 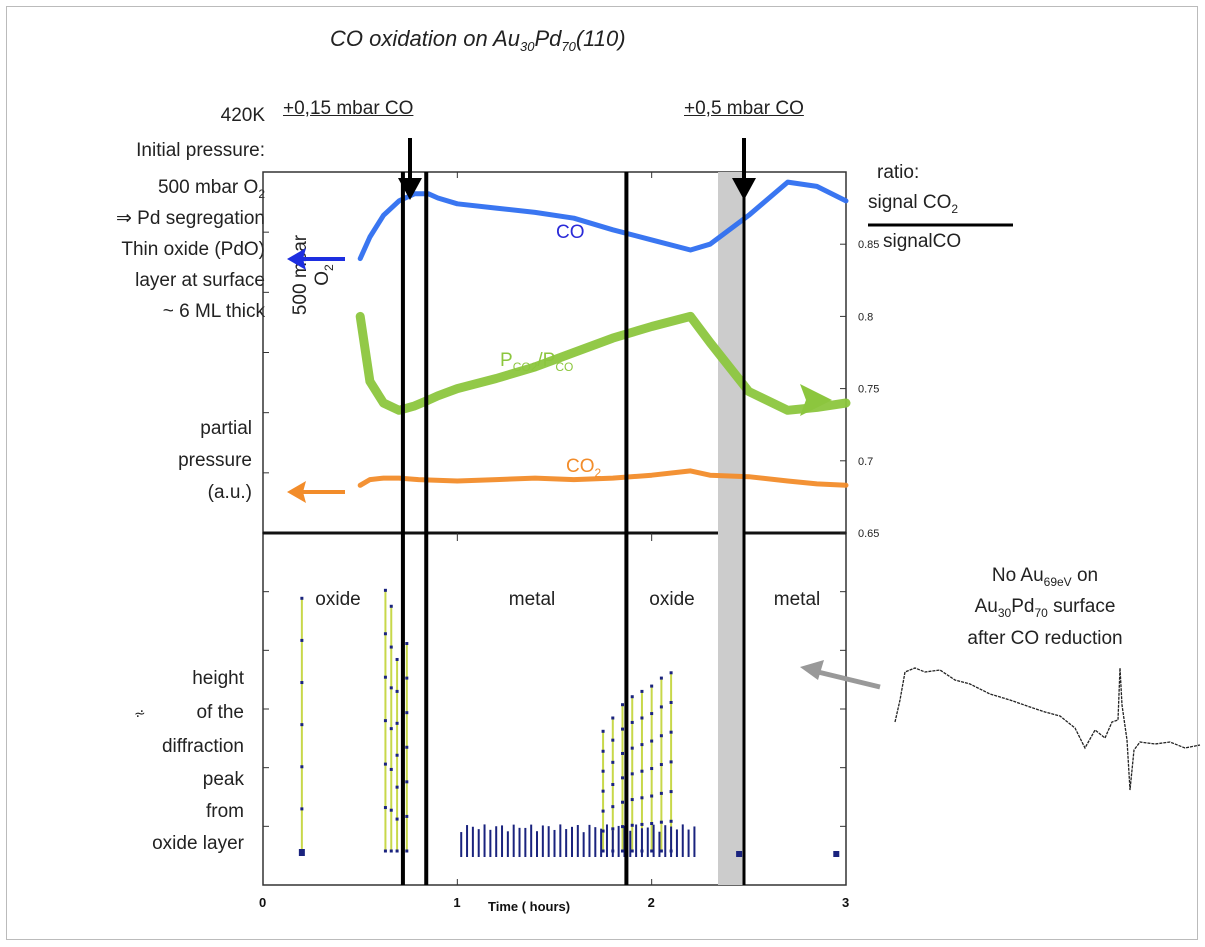 I want to click on height-label-5: from, so click(x=225, y=811).